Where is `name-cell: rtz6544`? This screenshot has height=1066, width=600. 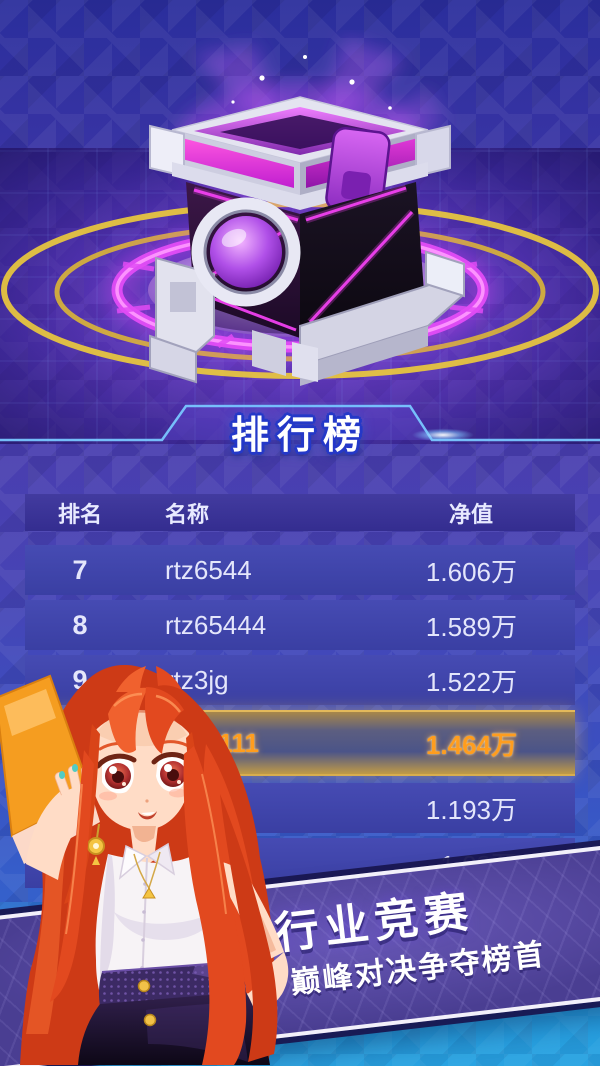 name-cell: rtz6544 is located at coordinates (208, 569).